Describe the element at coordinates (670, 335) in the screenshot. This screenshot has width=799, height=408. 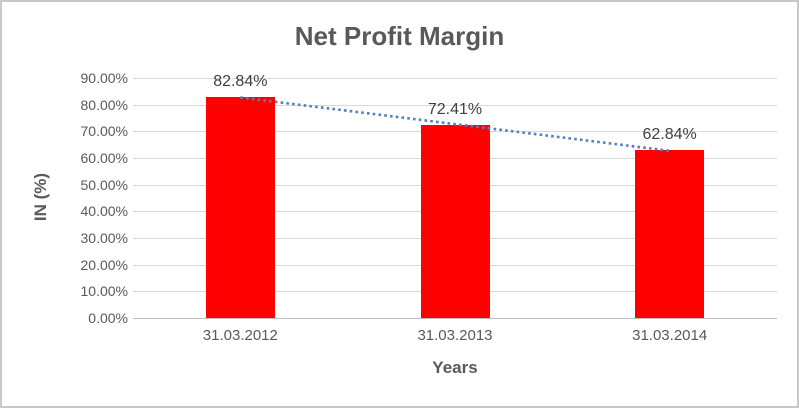
I see `x-tick-label: 31.03.2014` at that location.